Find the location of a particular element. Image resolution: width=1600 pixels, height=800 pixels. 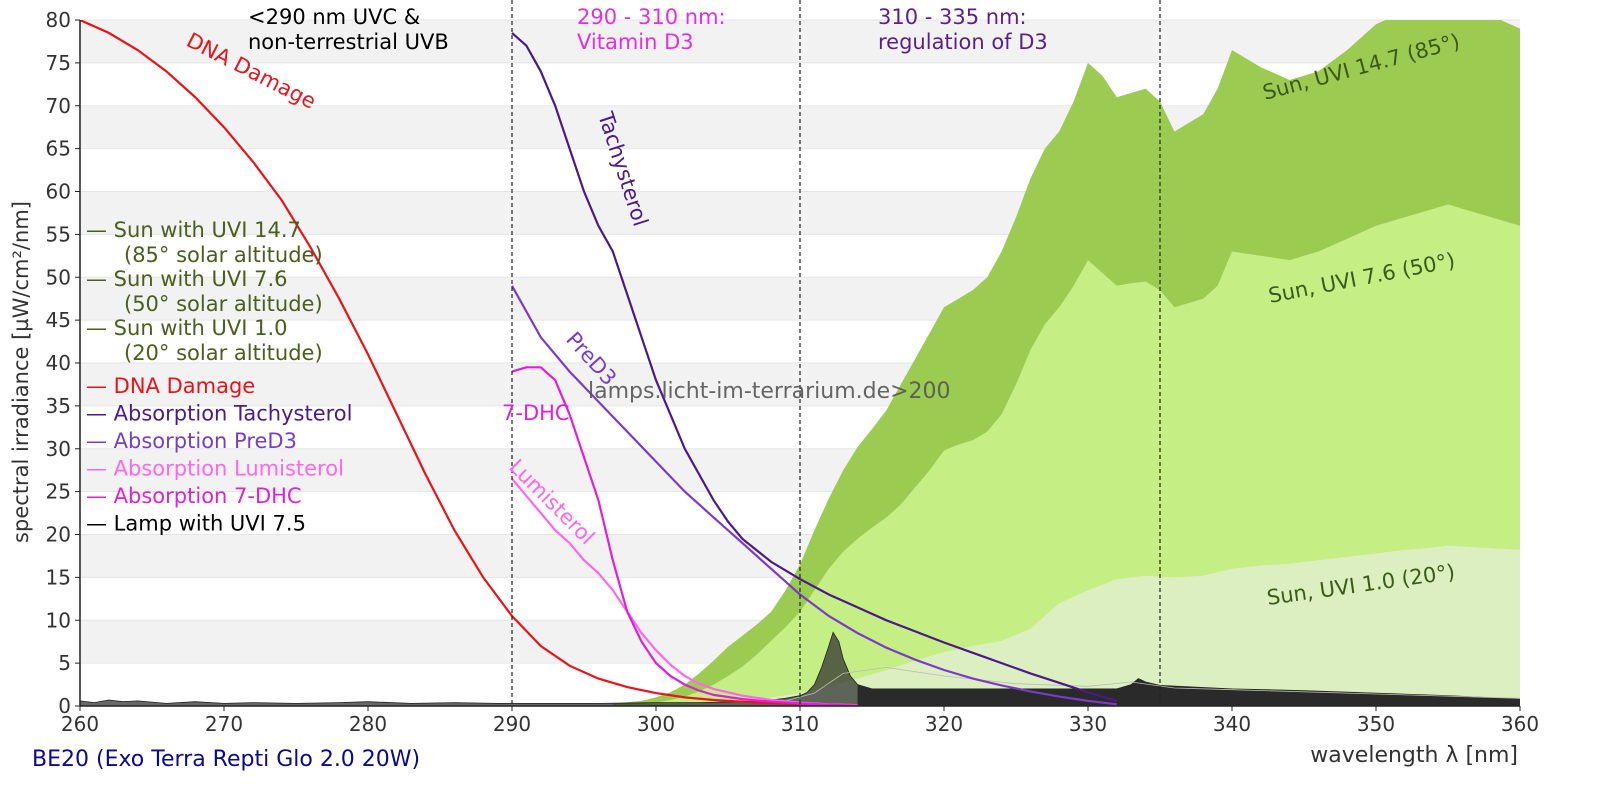

x-tick-label: 310 is located at coordinates (800, 724).